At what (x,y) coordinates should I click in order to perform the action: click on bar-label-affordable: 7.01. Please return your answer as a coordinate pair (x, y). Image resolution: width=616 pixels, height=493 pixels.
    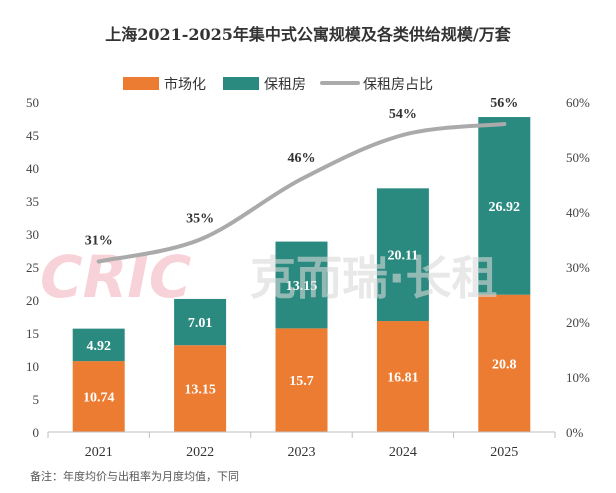
    Looking at the image, I should click on (200, 323).